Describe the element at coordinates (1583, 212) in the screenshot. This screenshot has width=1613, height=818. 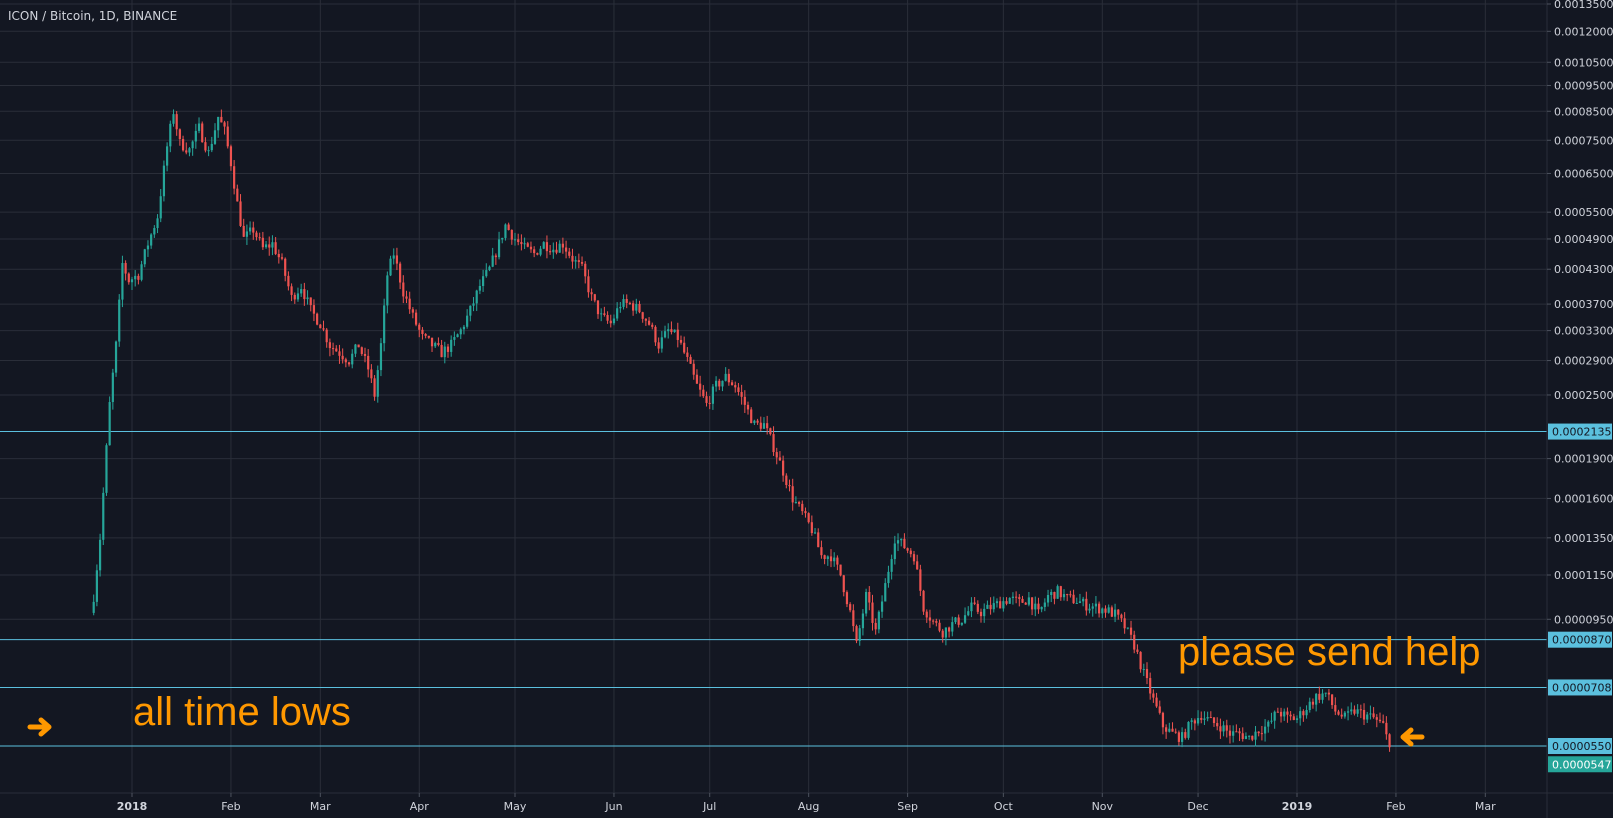
I see `y-tick-label: 0.0005500` at that location.